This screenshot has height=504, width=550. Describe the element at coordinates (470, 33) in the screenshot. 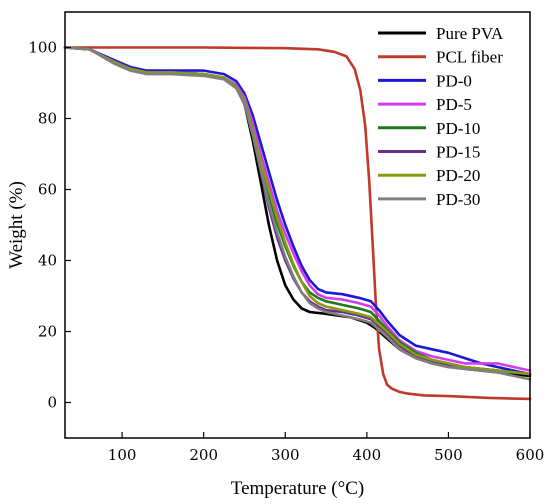

I see `legend-label-pure-pva: Pure PVA` at that location.